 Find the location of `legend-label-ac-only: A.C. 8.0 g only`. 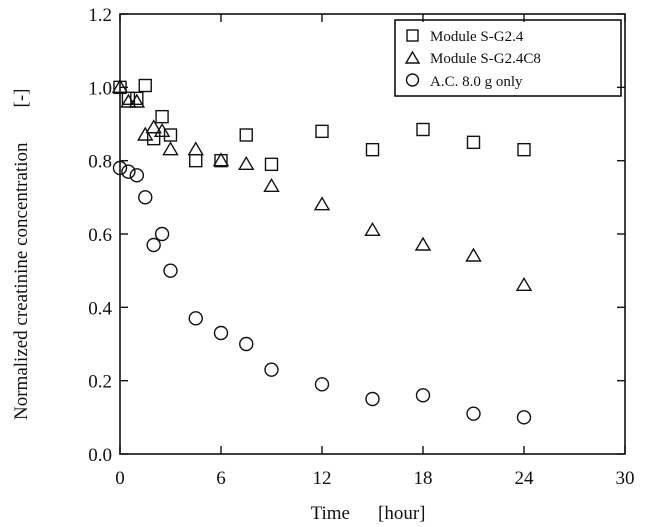

legend-label-ac-only: A.C. 8.0 g only is located at coordinates (476, 82).